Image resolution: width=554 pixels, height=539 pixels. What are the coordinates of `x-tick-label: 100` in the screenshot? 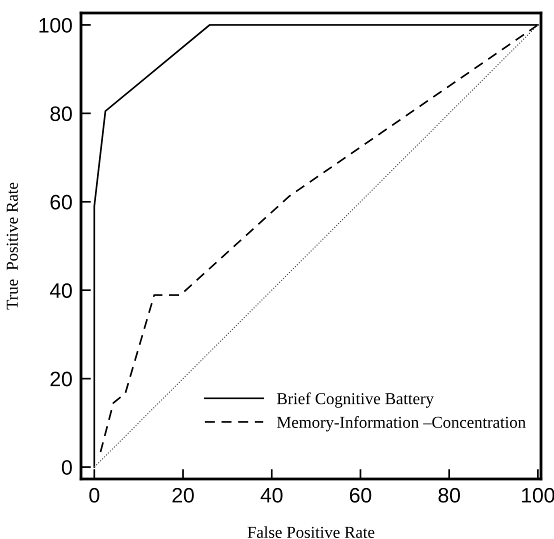 It's located at (538, 495).